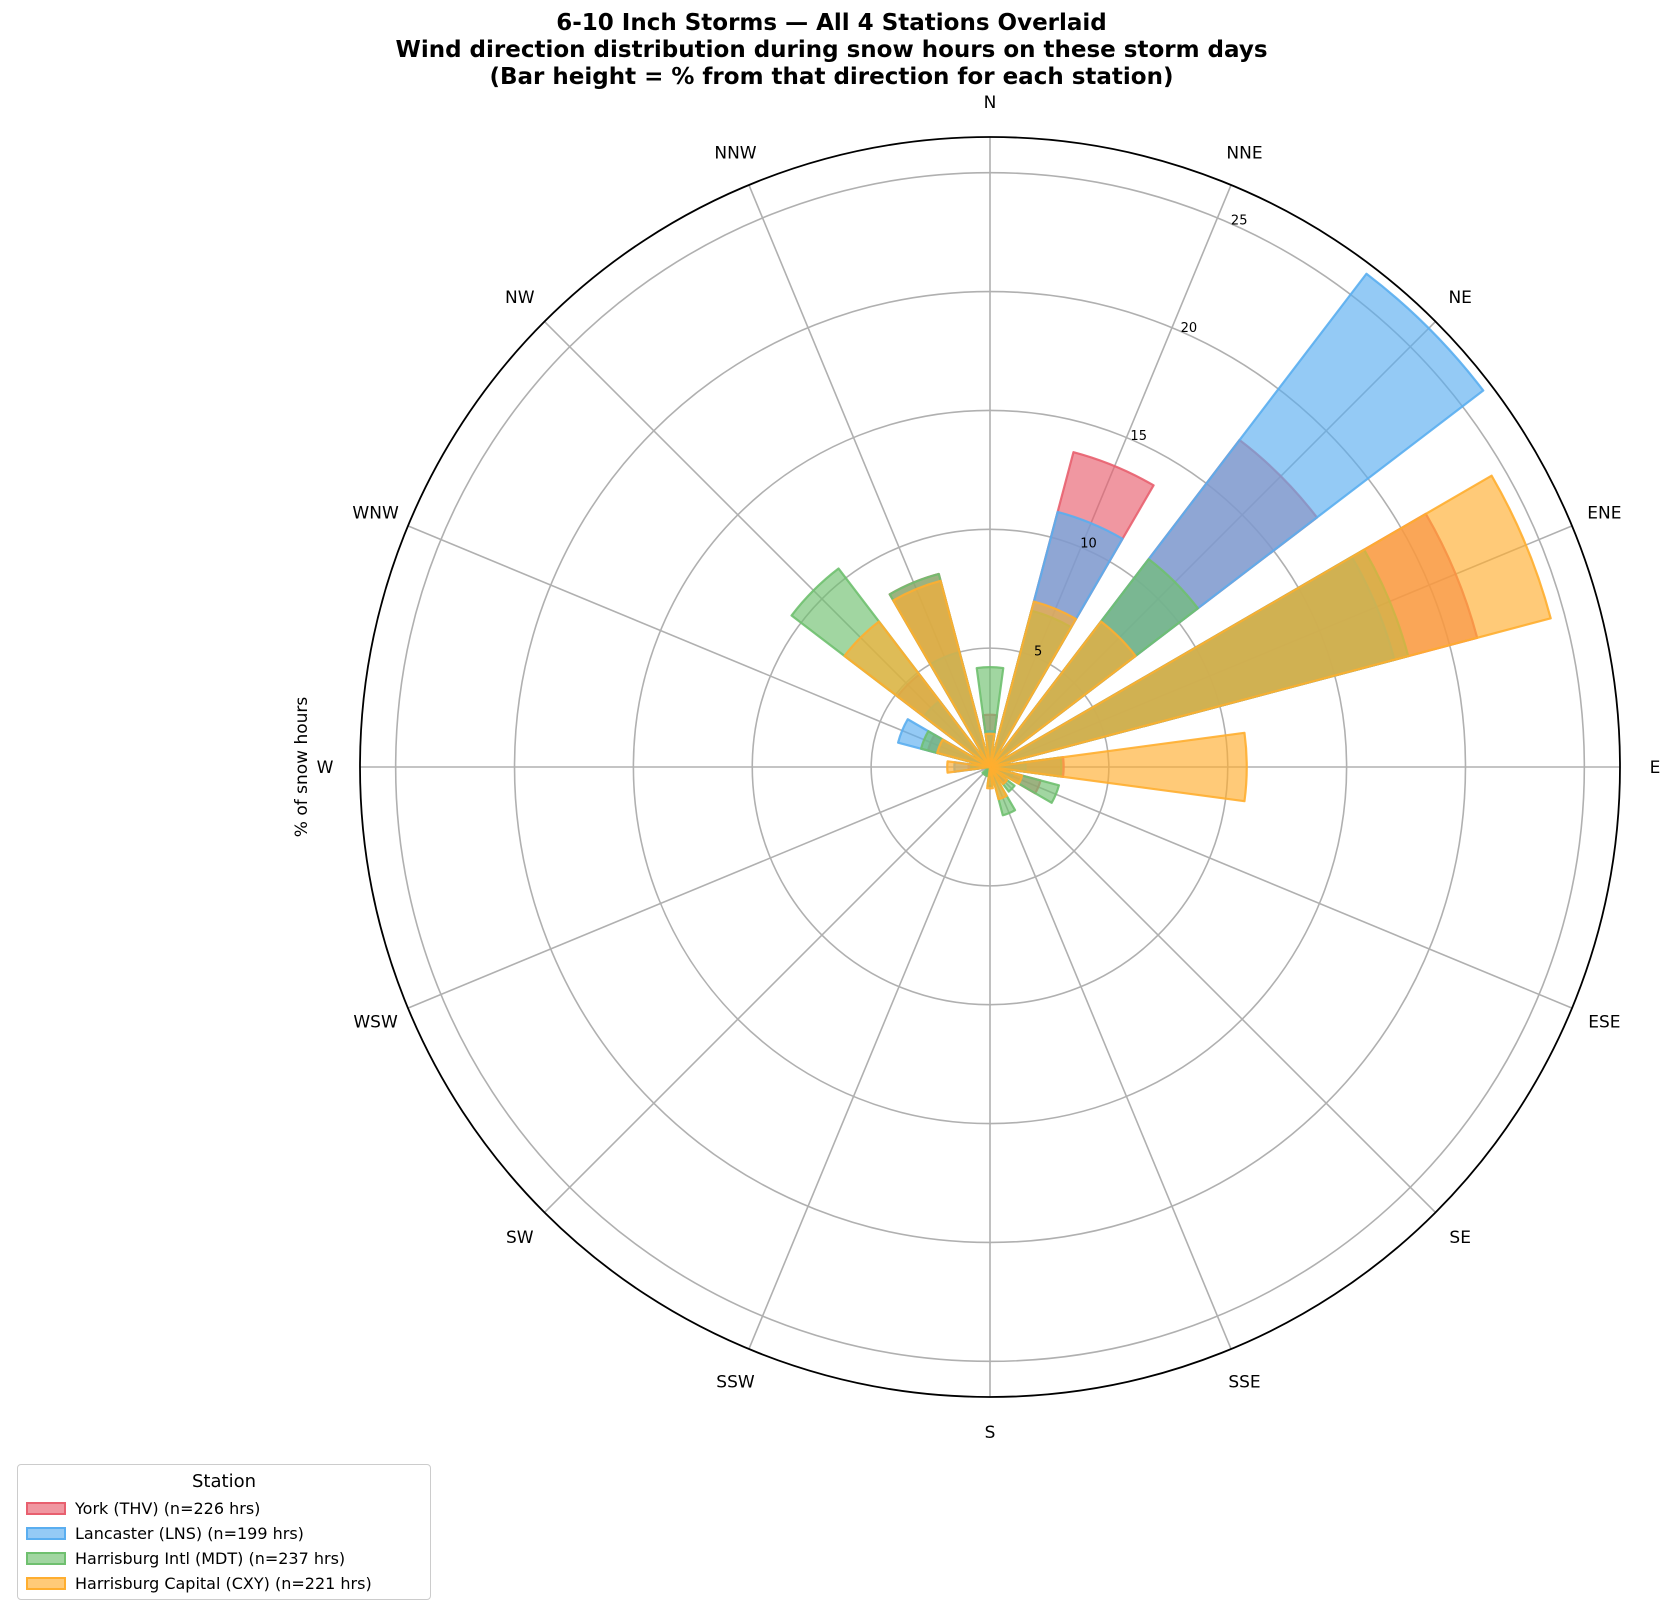  What do you see at coordinates (990, 103) in the screenshot?
I see `direction-label-n: N` at bounding box center [990, 103].